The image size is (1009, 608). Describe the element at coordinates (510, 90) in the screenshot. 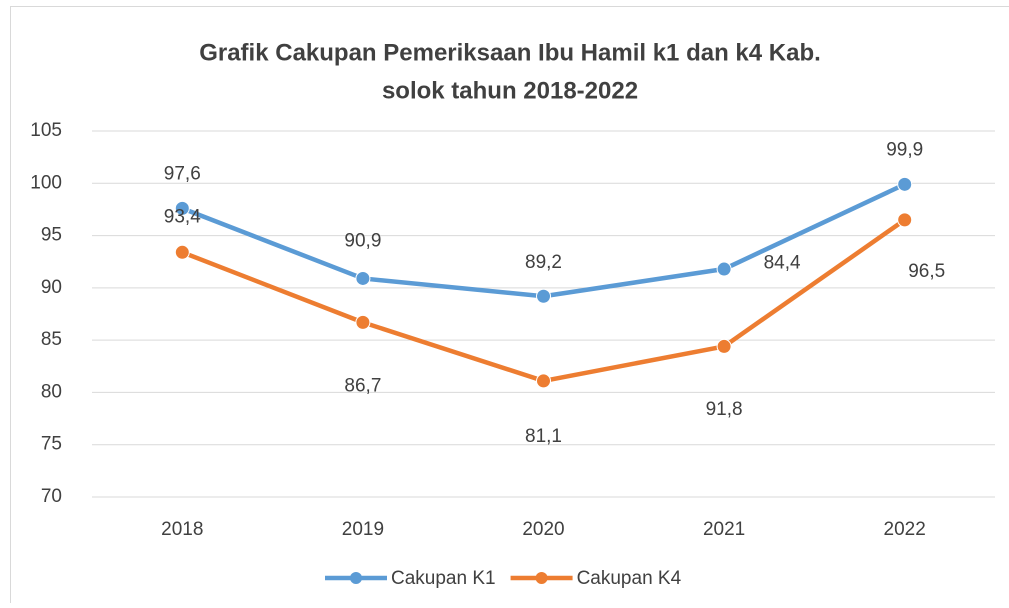

I see `chart-title-2: solok tahun 2018-2022` at that location.